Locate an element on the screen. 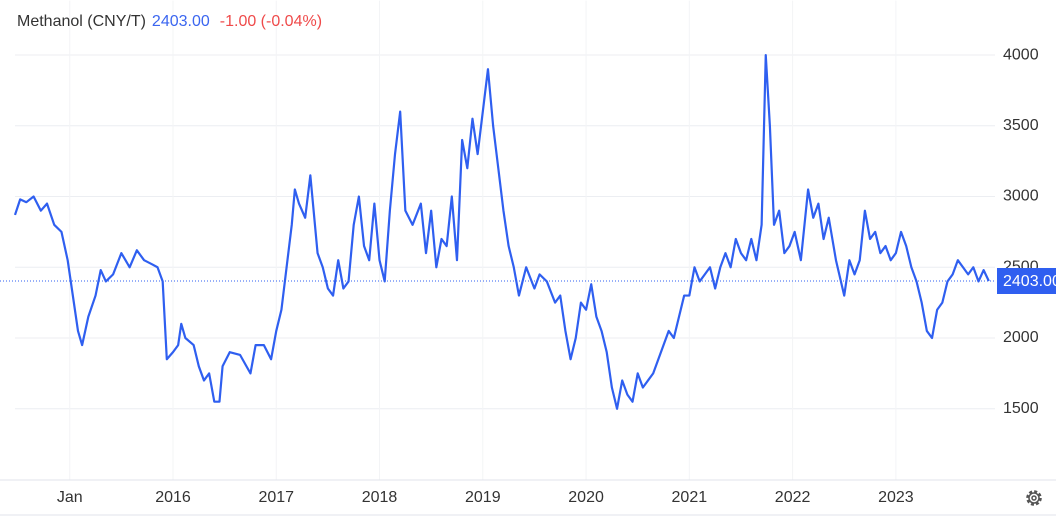 This screenshot has height=518, width=1056. gear-teeth is located at coordinates (1034, 498).